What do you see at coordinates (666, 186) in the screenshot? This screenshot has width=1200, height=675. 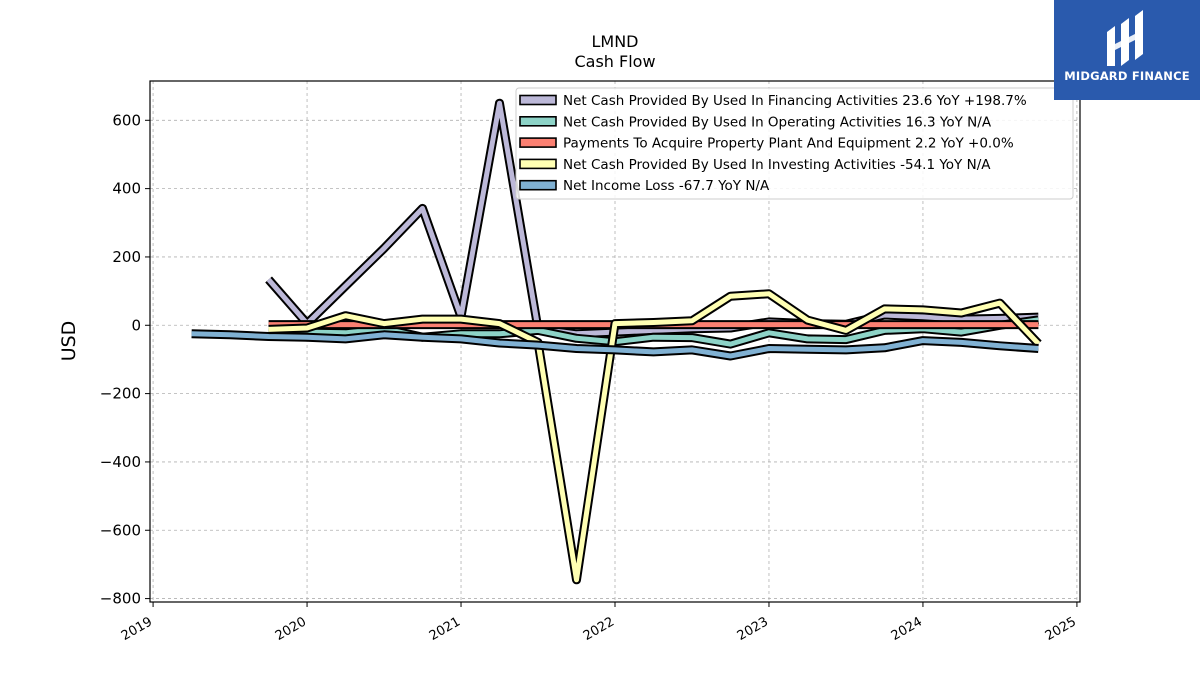 I see `legend-label: Net Income Loss -67.7 YoY N/A` at bounding box center [666, 186].